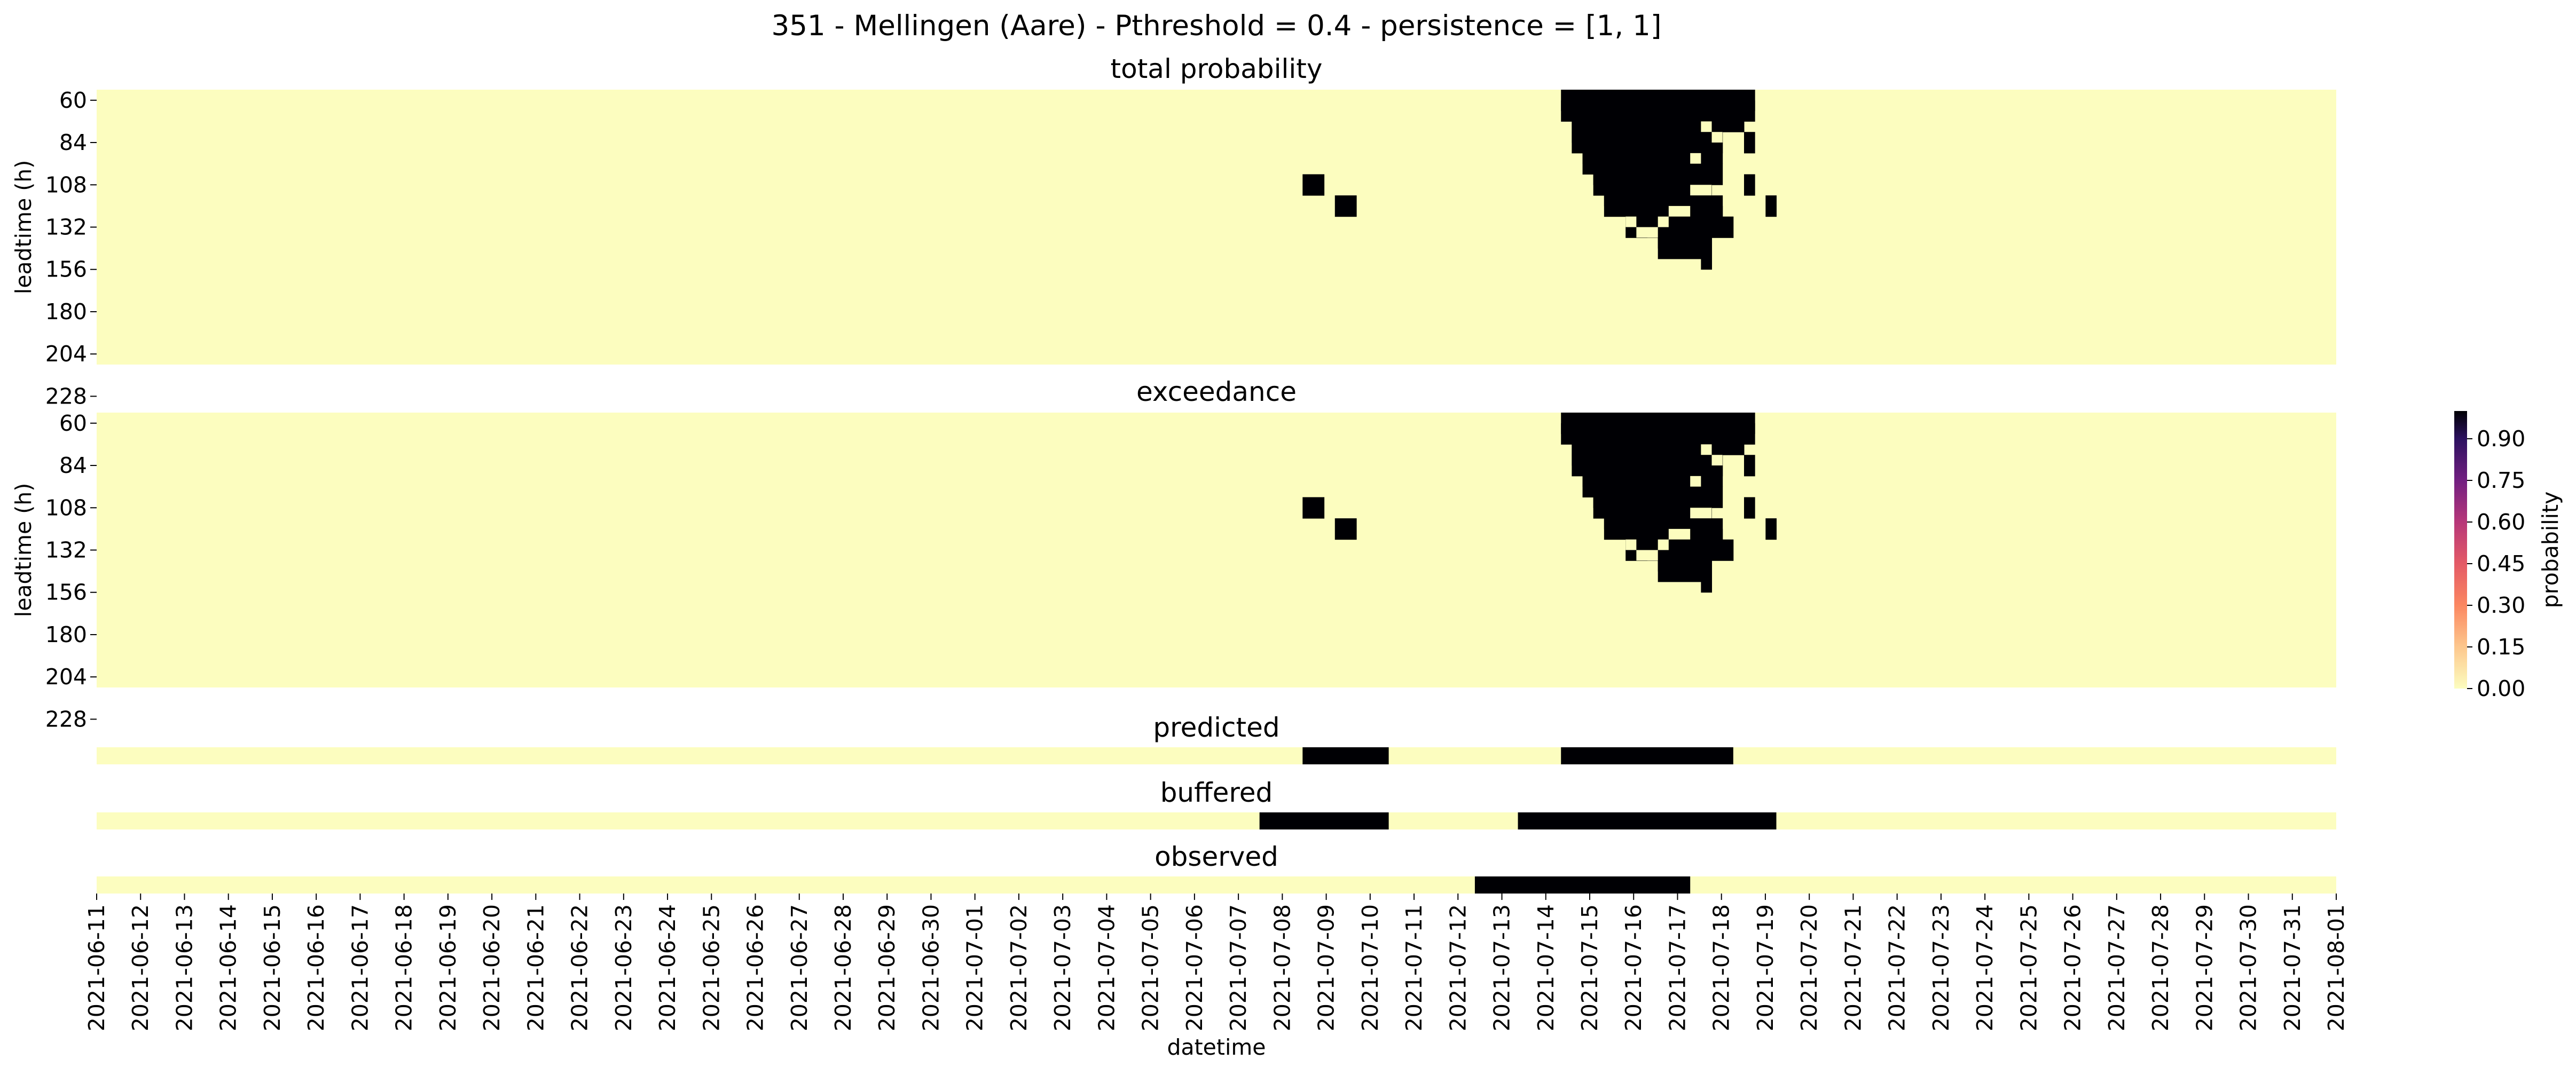 The image size is (2576, 1075). Describe the element at coordinates (1326, 967) in the screenshot. I see `x-tick-label: 2021-07-09` at that location.